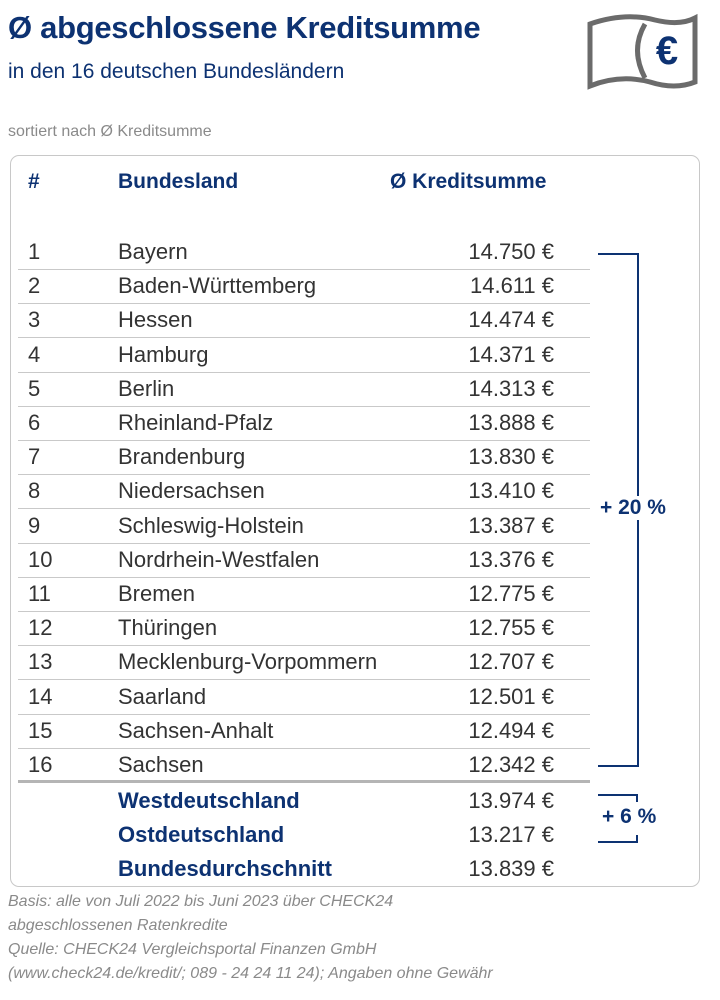  I want to click on sort-note: sortiert nach Ø Kreditsumme, so click(110, 131).